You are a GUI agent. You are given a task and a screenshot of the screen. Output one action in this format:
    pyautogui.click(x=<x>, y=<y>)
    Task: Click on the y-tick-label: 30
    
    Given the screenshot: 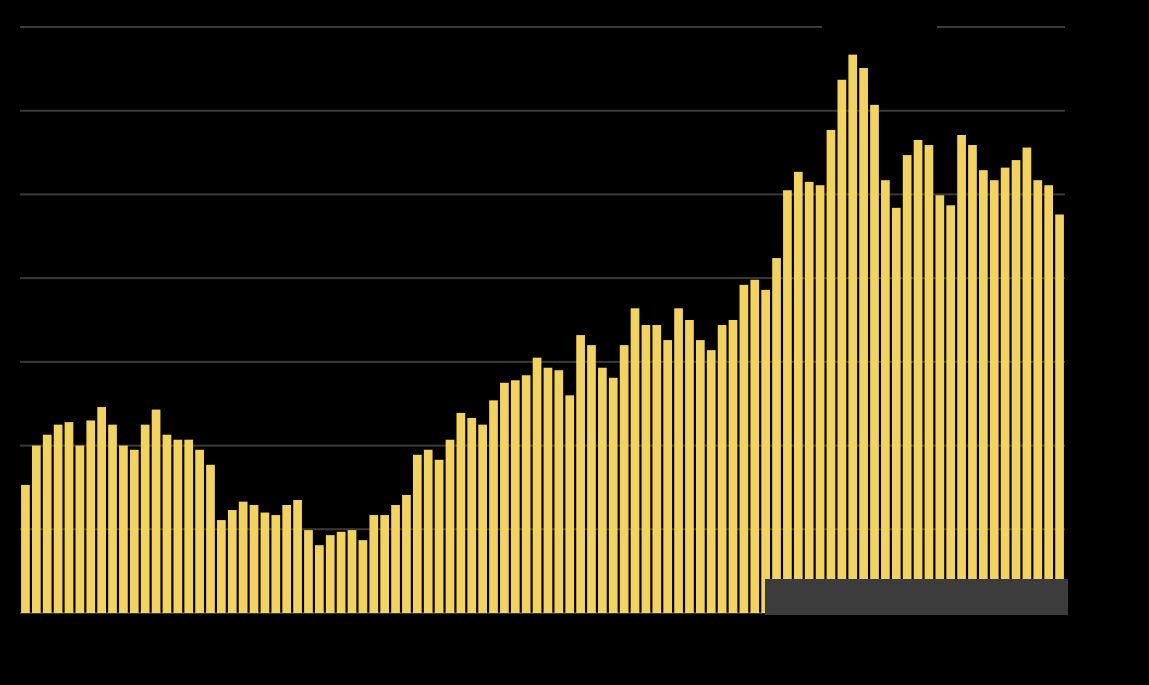 What is the action you would take?
    pyautogui.click(x=10, y=361)
    